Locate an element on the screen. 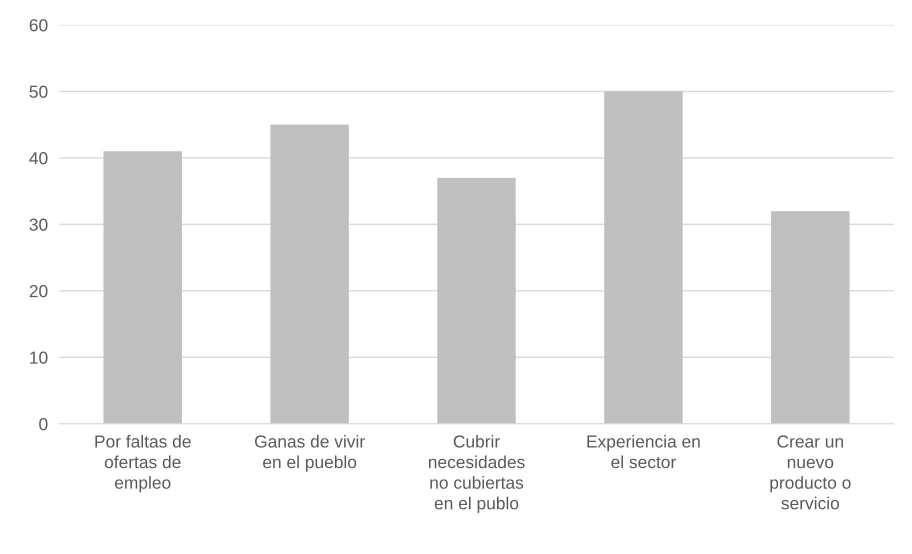  y-tick-label: 30 is located at coordinates (39, 224).